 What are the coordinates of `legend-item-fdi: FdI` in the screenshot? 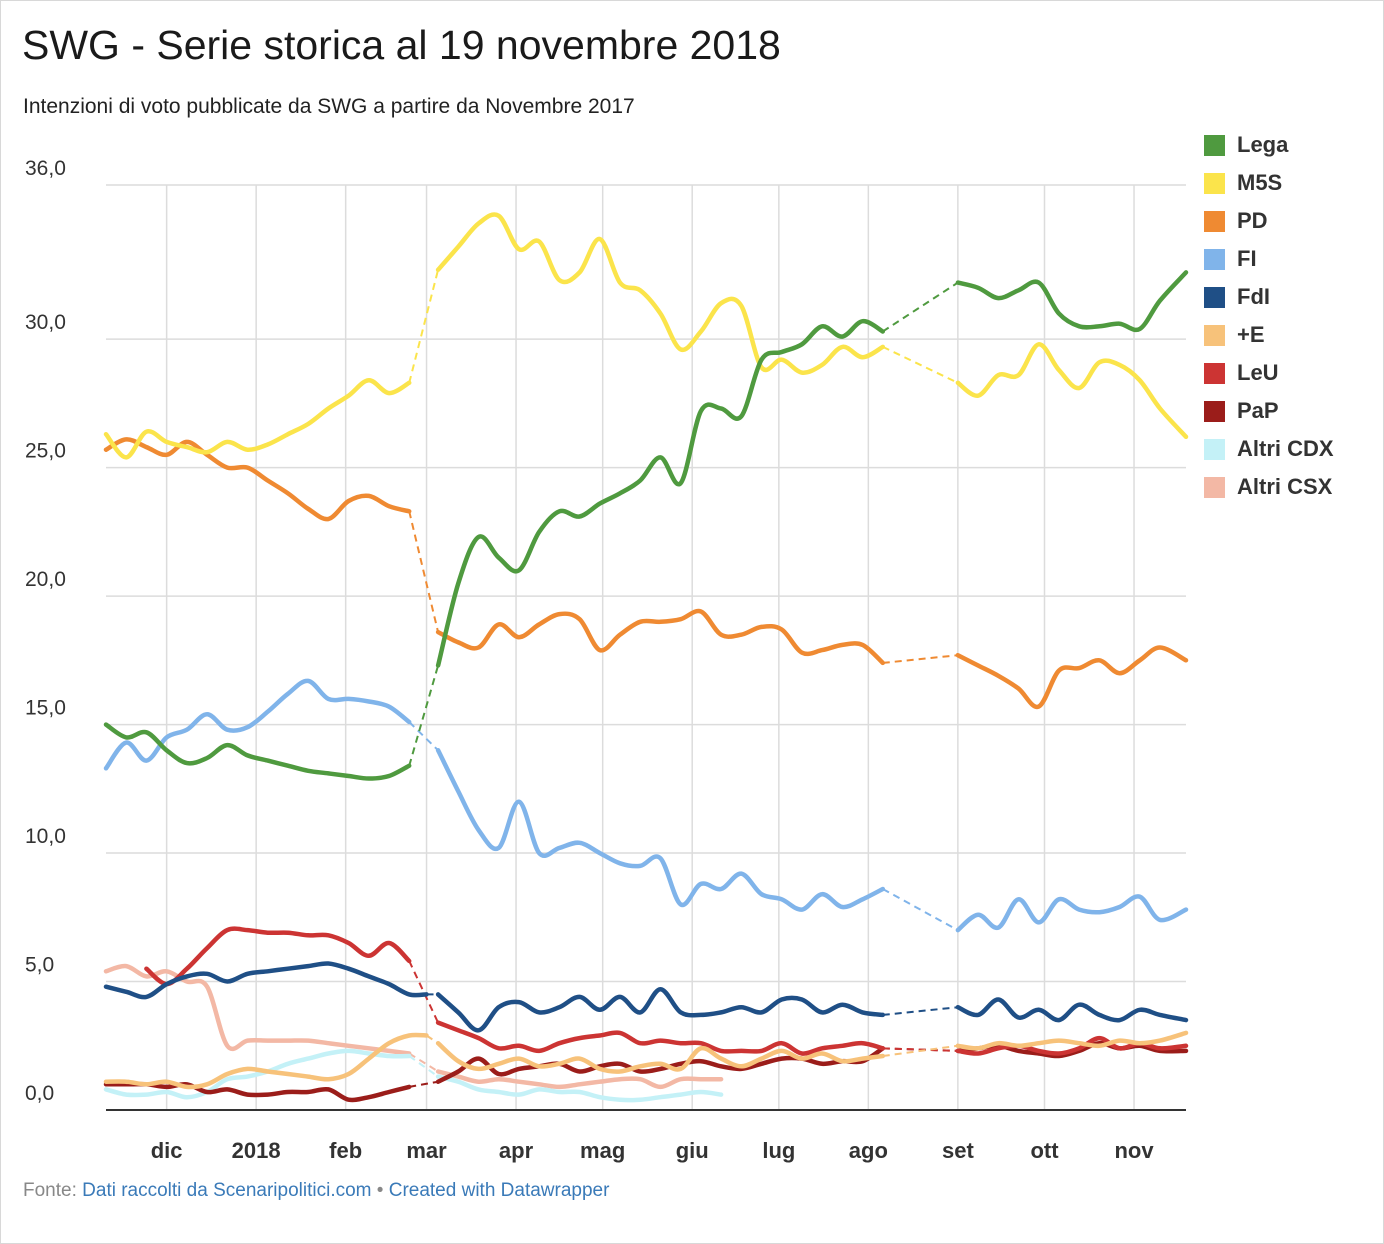 It's located at (1269, 297).